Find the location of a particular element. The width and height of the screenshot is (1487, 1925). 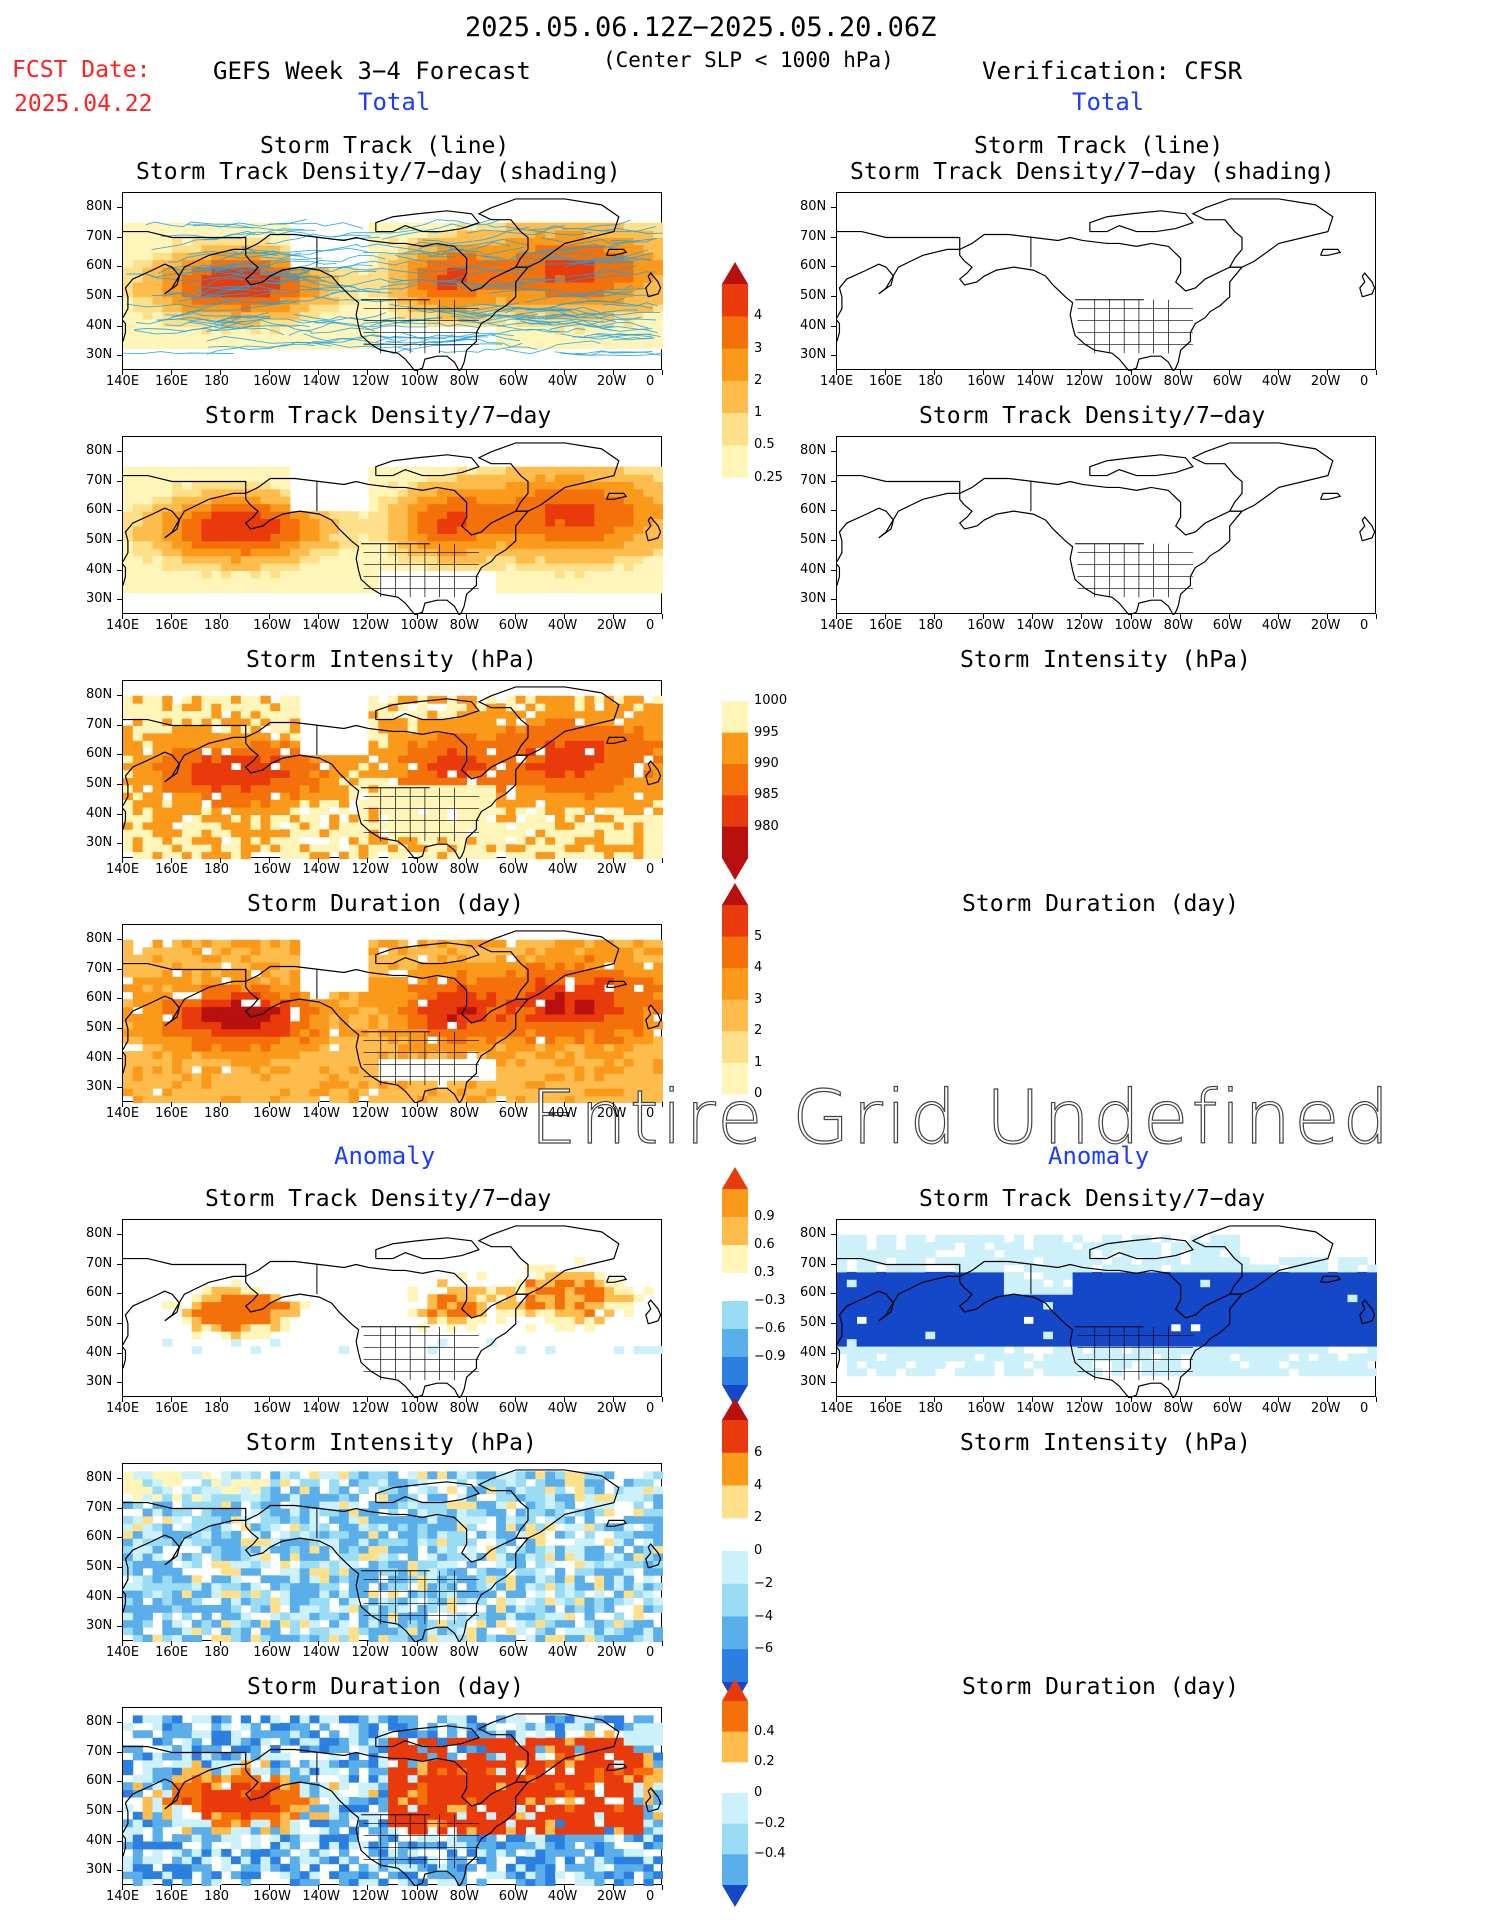

lat-label: 70N is located at coordinates (99, 724).